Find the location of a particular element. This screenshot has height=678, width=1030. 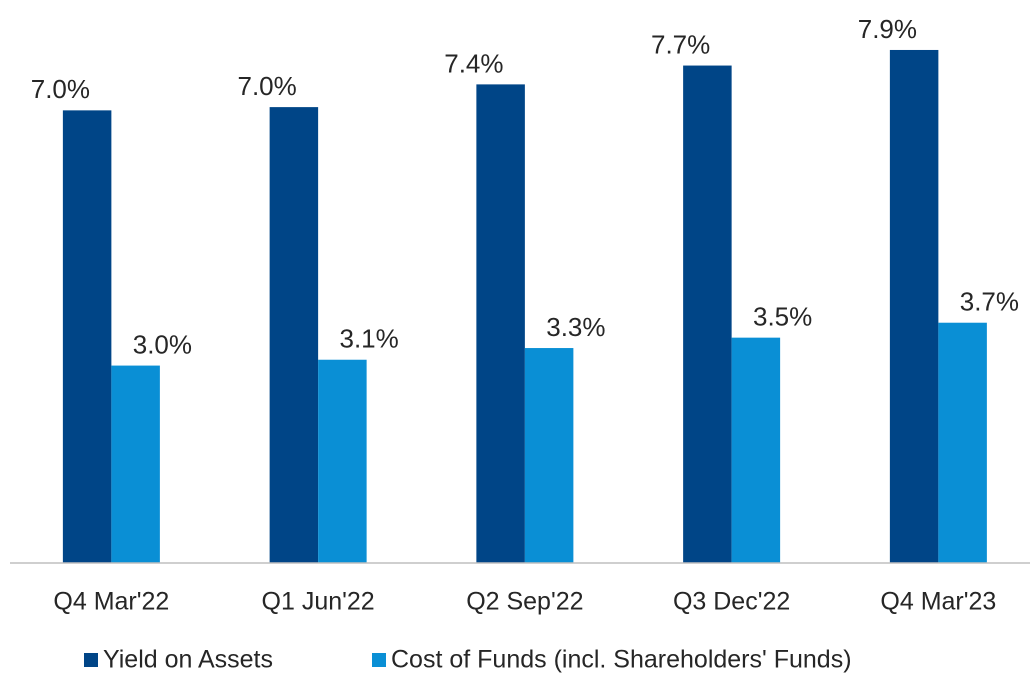

data-label: 3.1% is located at coordinates (368, 339).